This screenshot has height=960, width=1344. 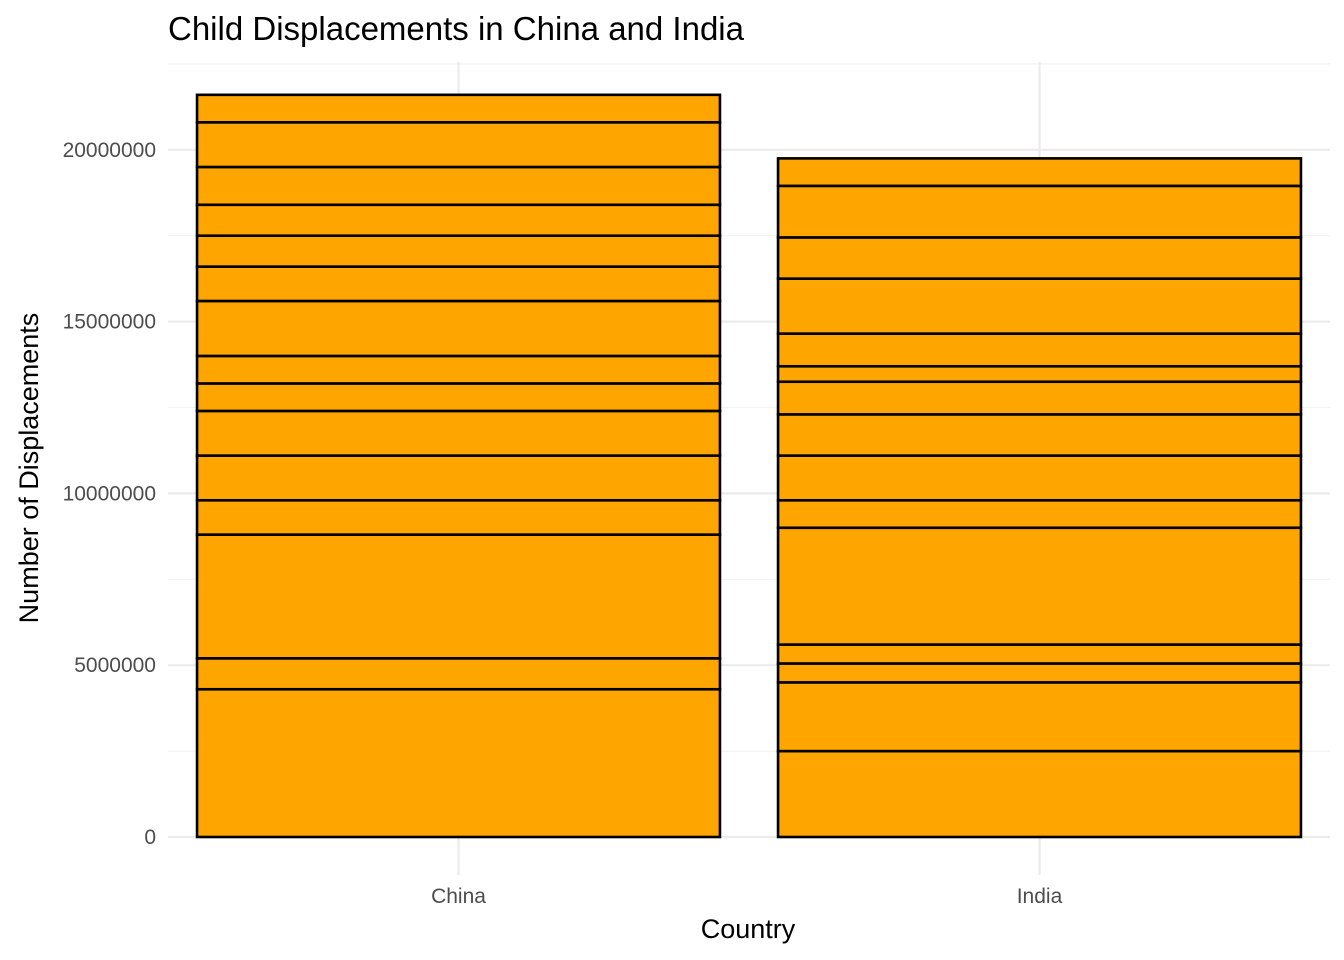 I want to click on x-axis-ticks: China India, so click(x=747, y=896).